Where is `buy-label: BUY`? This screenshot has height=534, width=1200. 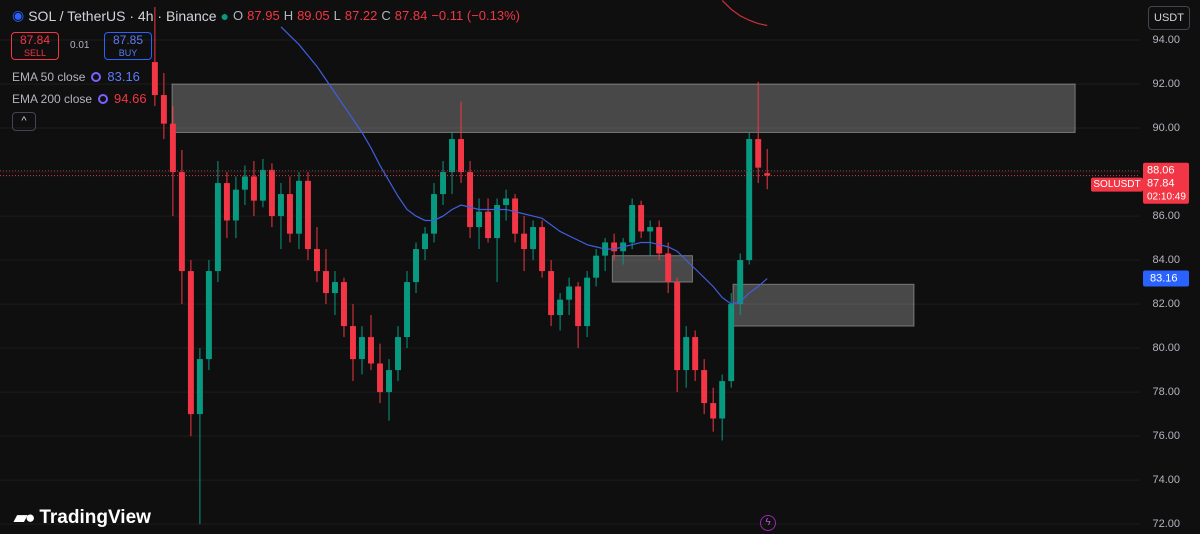
buy-label: BUY is located at coordinates (128, 53).